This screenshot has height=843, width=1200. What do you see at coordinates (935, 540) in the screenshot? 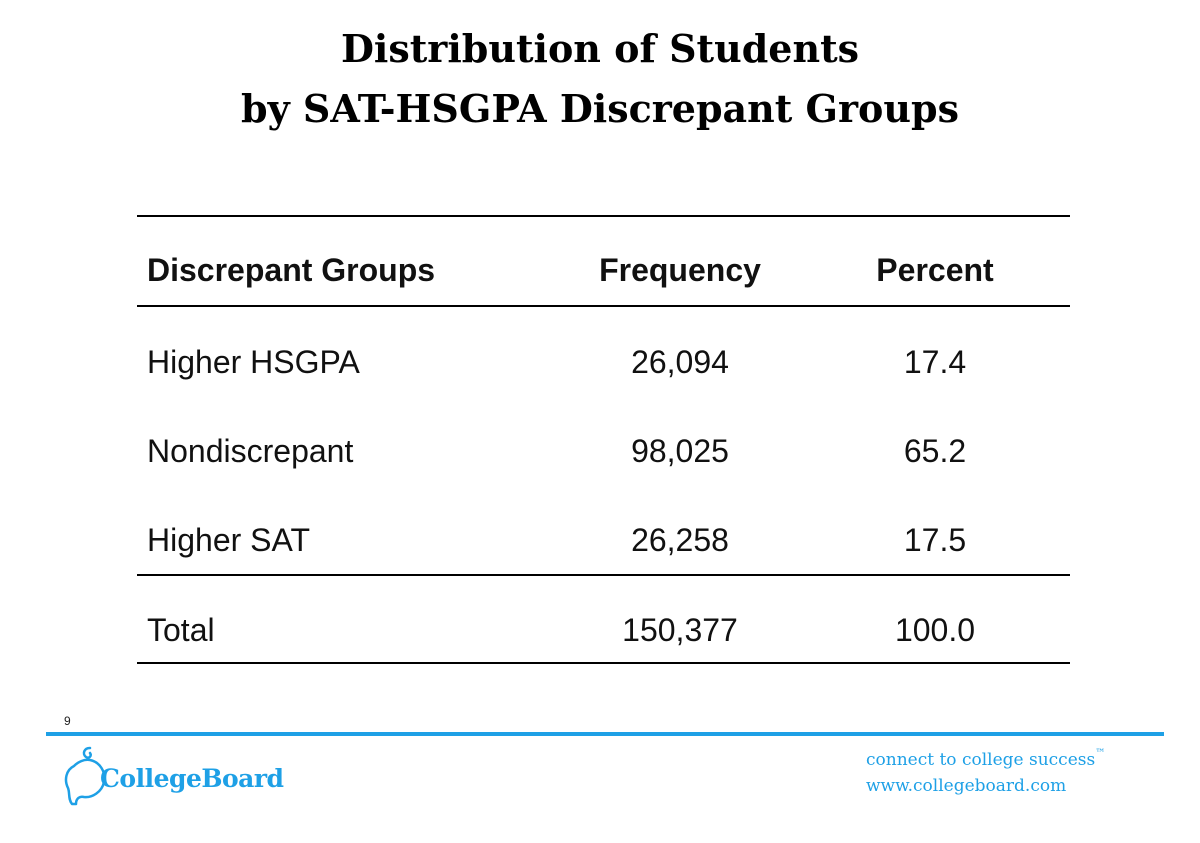
I see `row-percent: 17.5` at bounding box center [935, 540].